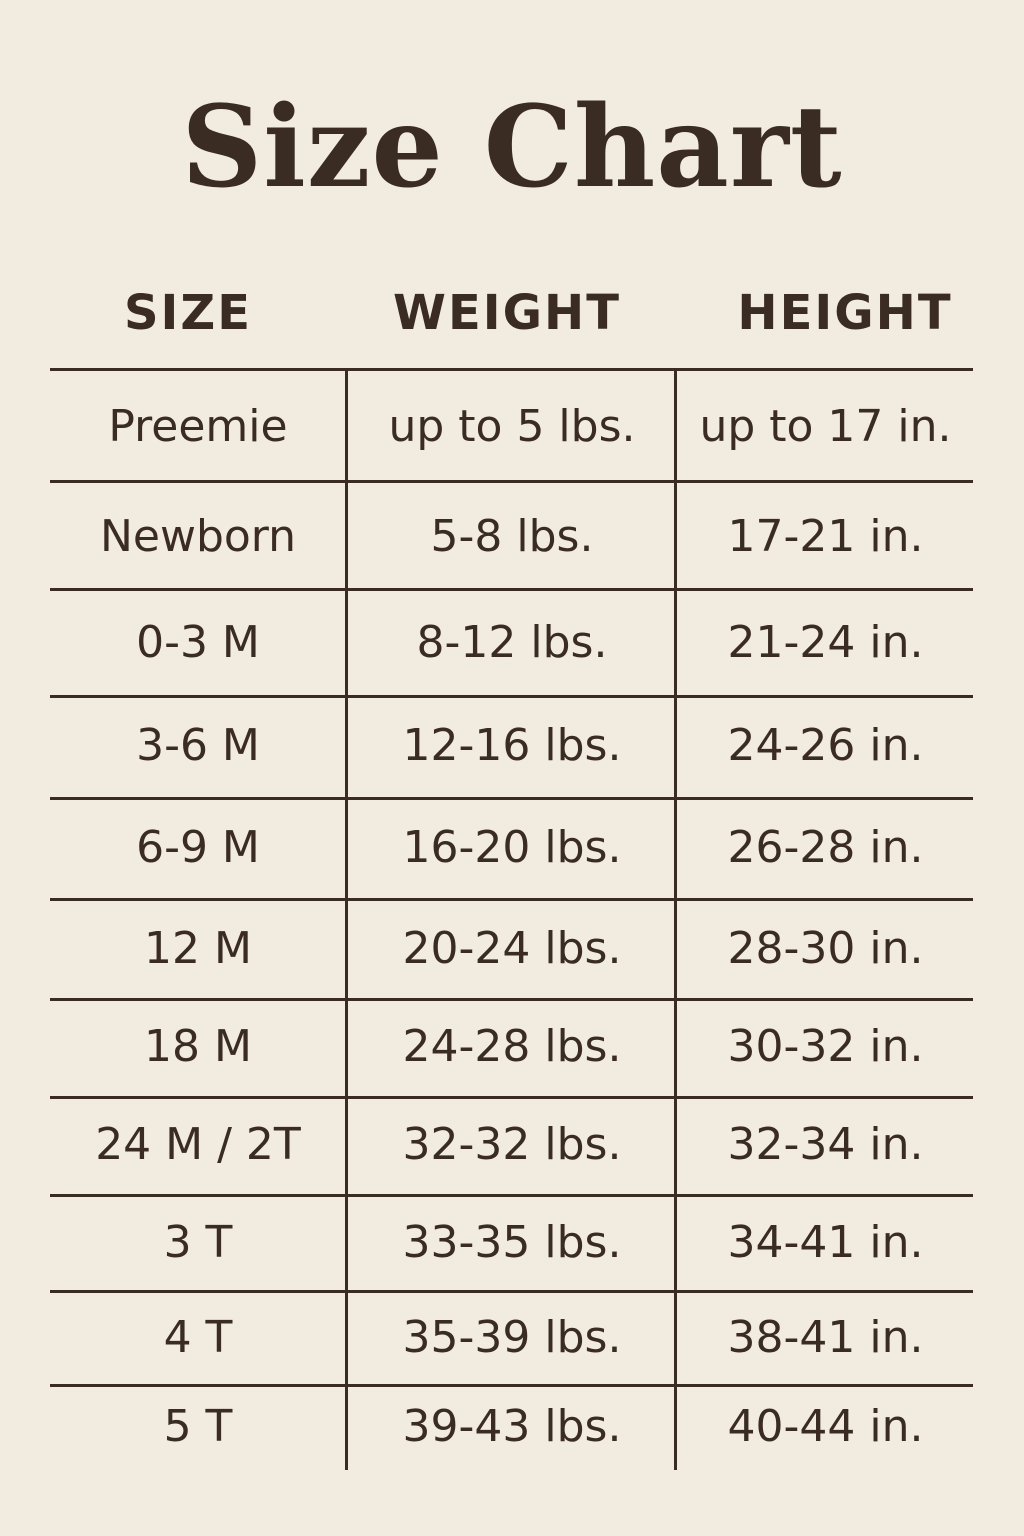  I want to click on cell-size: Newborn, so click(198, 536).